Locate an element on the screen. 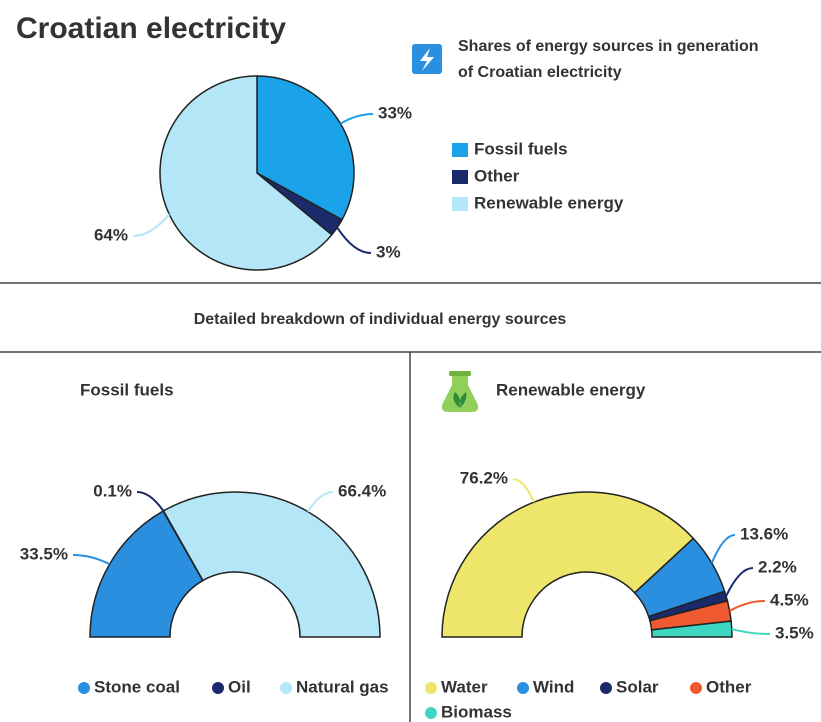 The height and width of the screenshot is (722, 821). page-title: Croatian electricity is located at coordinates (151, 28).